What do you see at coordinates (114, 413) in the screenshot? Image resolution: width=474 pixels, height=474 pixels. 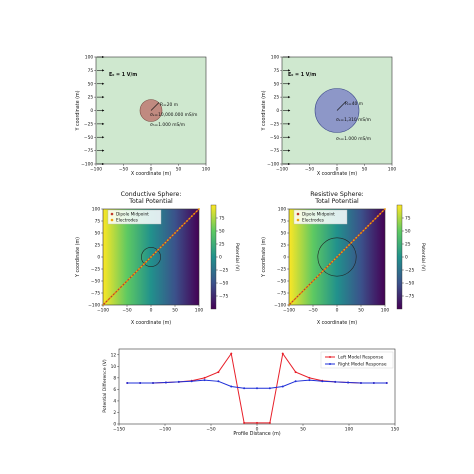 I see `profile-ytick-label: 2` at bounding box center [114, 413].